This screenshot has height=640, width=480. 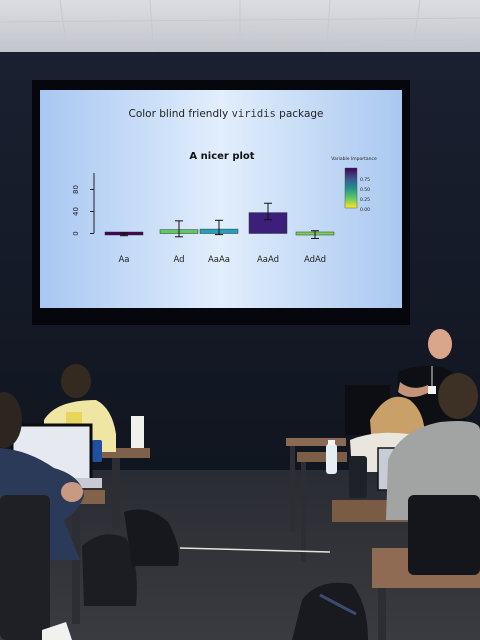 I want to click on water-bottle-black, so click(x=358, y=477).